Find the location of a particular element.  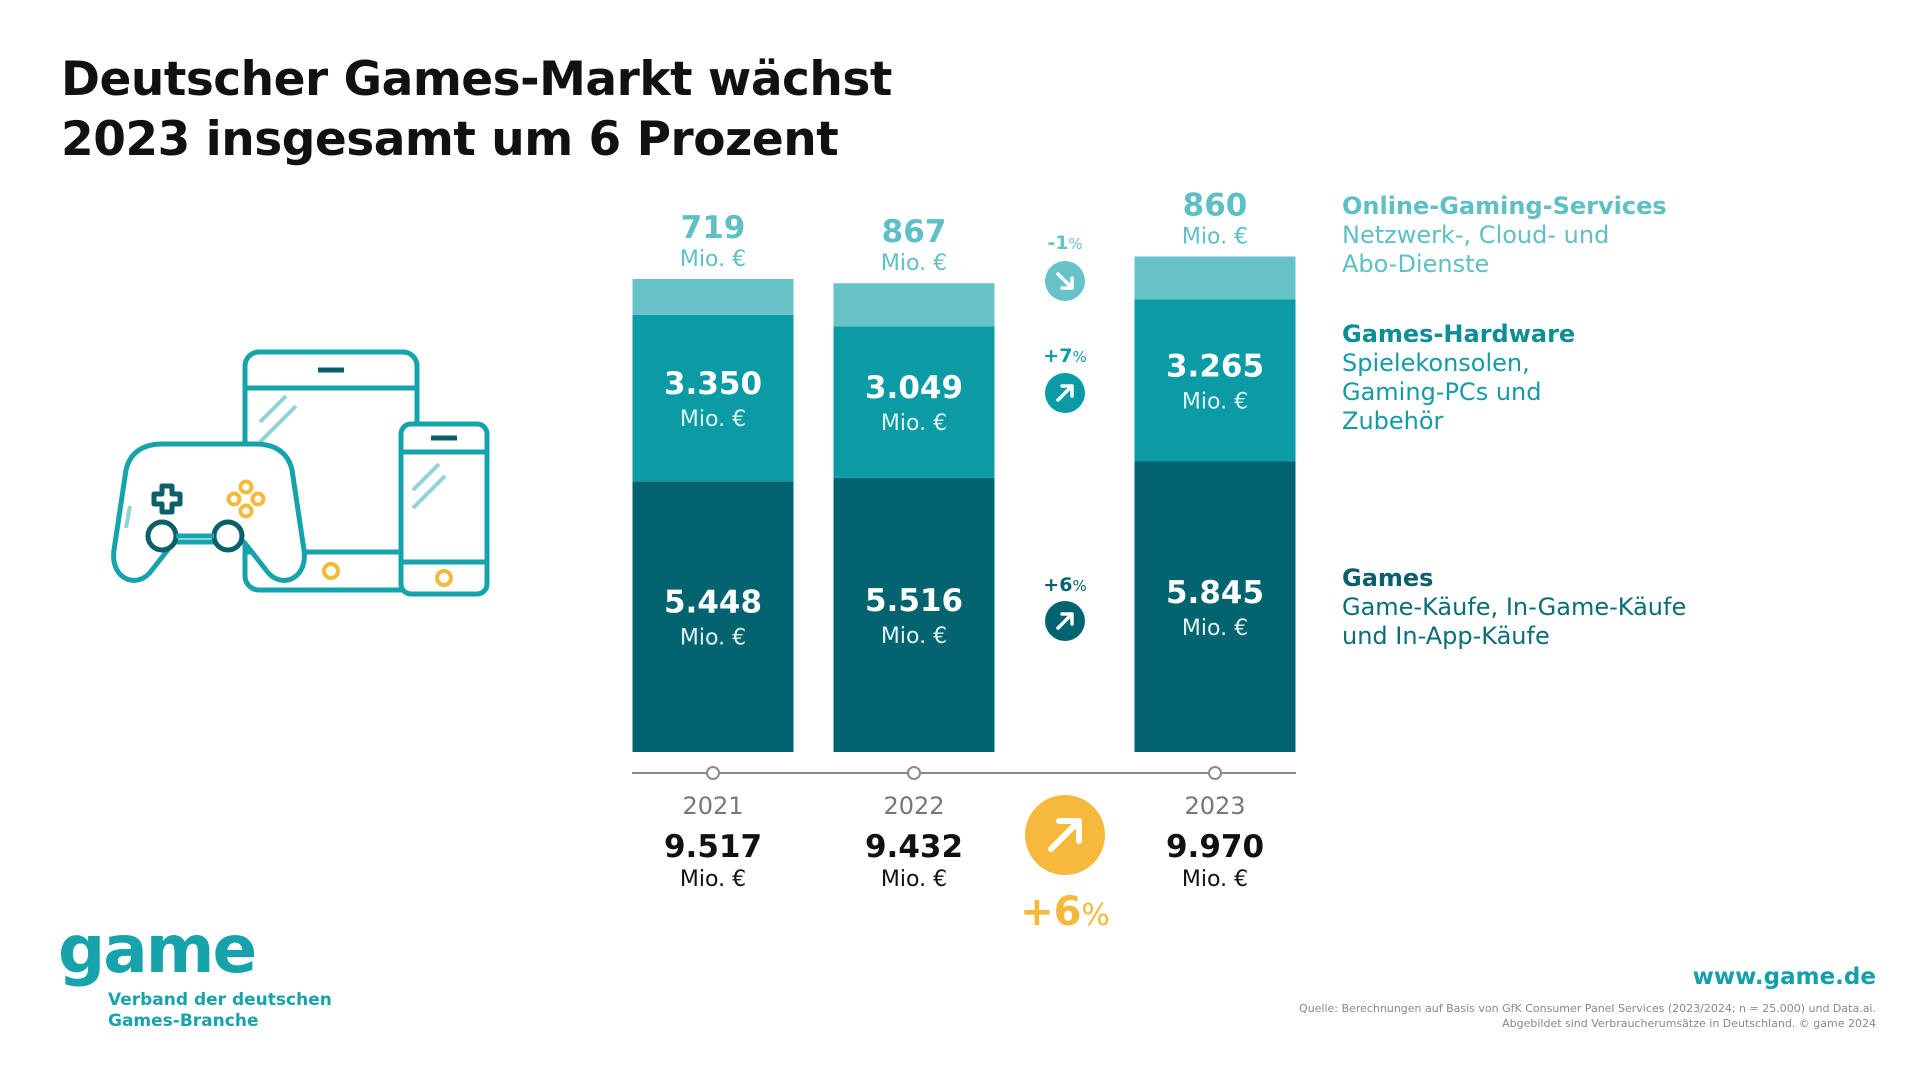

data-unit-1-2023: Mio. € is located at coordinates (1215, 401).